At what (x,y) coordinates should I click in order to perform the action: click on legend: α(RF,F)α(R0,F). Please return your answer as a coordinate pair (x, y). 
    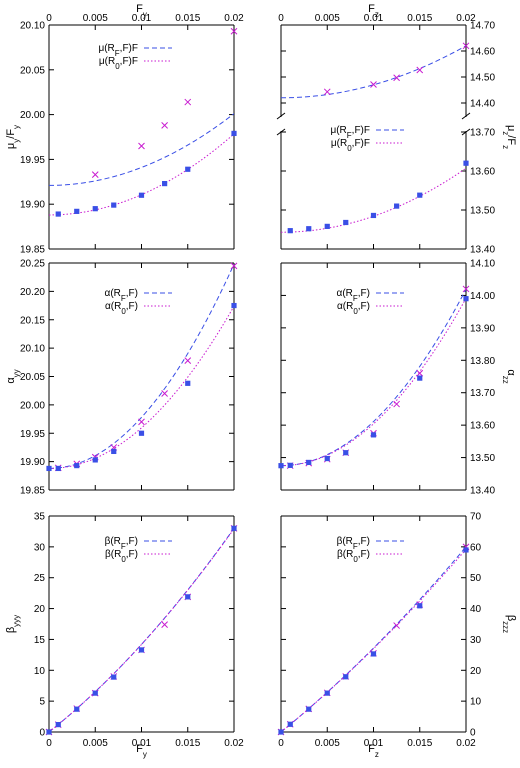
    Looking at the image, I should click on (138, 302).